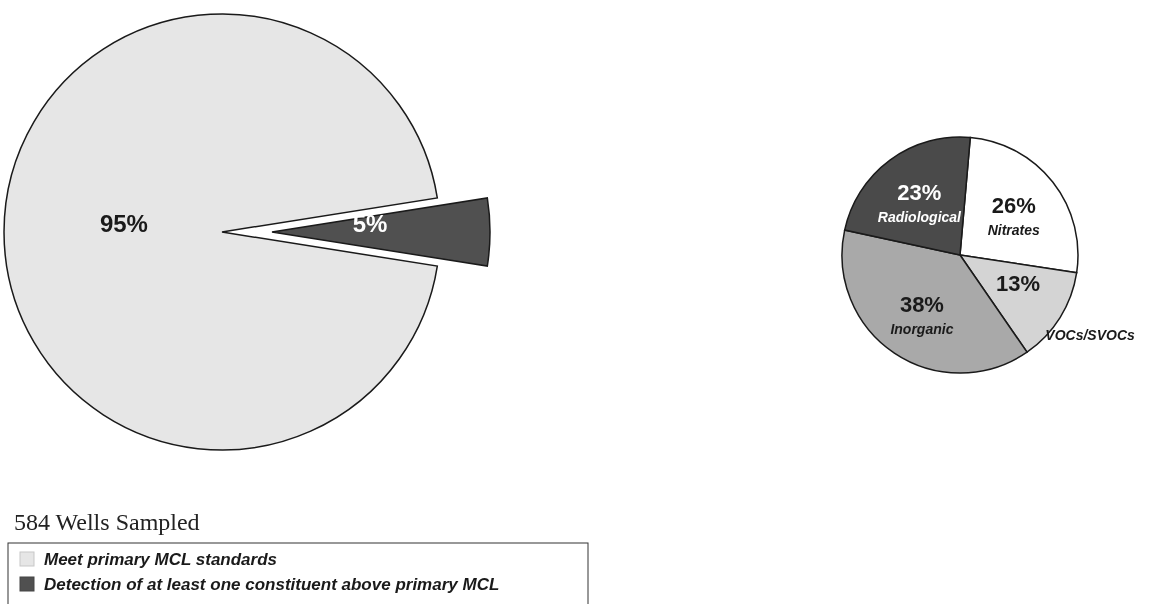 This screenshot has height=604, width=1156. What do you see at coordinates (1014, 229) in the screenshot?
I see `slice-label: Nitrates` at bounding box center [1014, 229].